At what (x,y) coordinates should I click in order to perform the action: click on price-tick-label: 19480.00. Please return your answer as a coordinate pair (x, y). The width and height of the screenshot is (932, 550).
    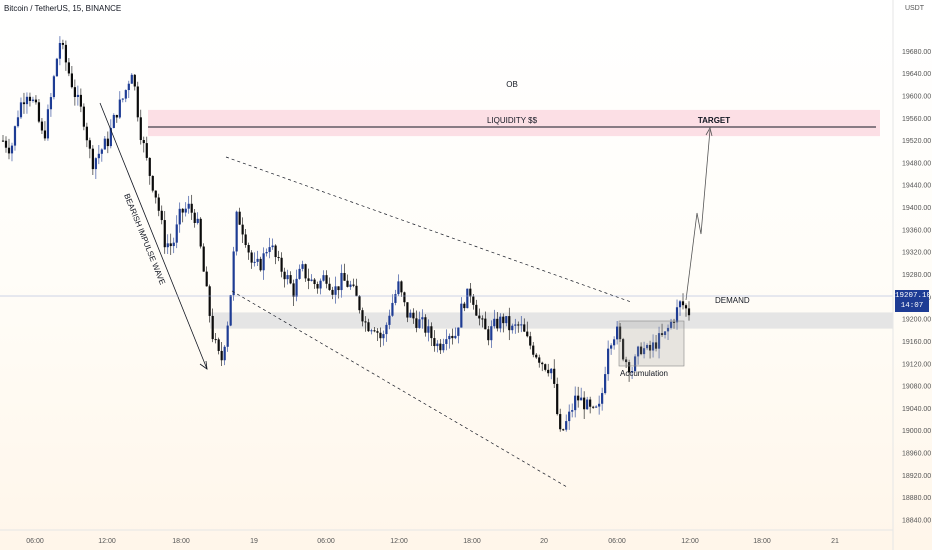
    Looking at the image, I should click on (916, 163).